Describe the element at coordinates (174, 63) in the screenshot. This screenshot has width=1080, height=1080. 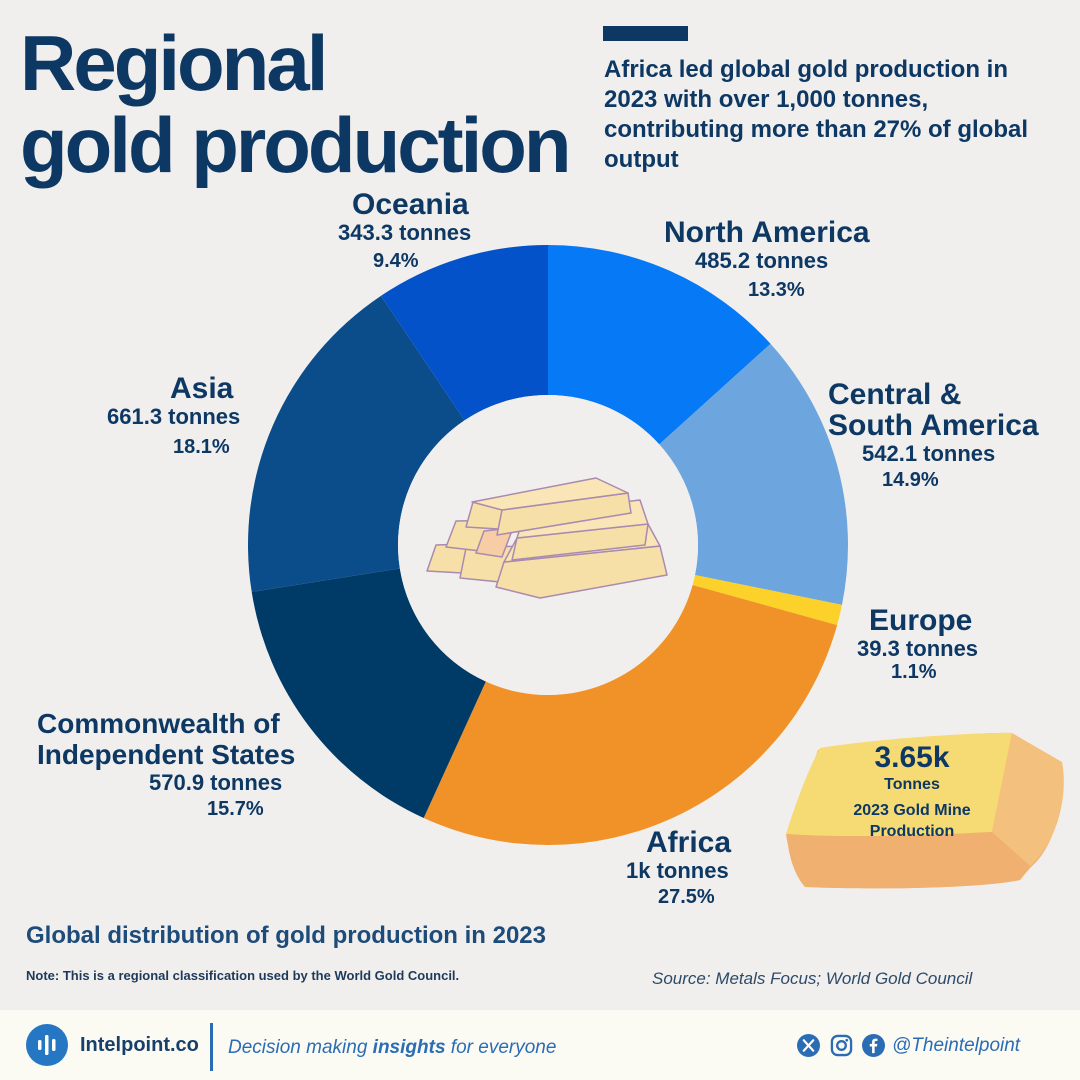
I see `title-line-1: Regional` at that location.